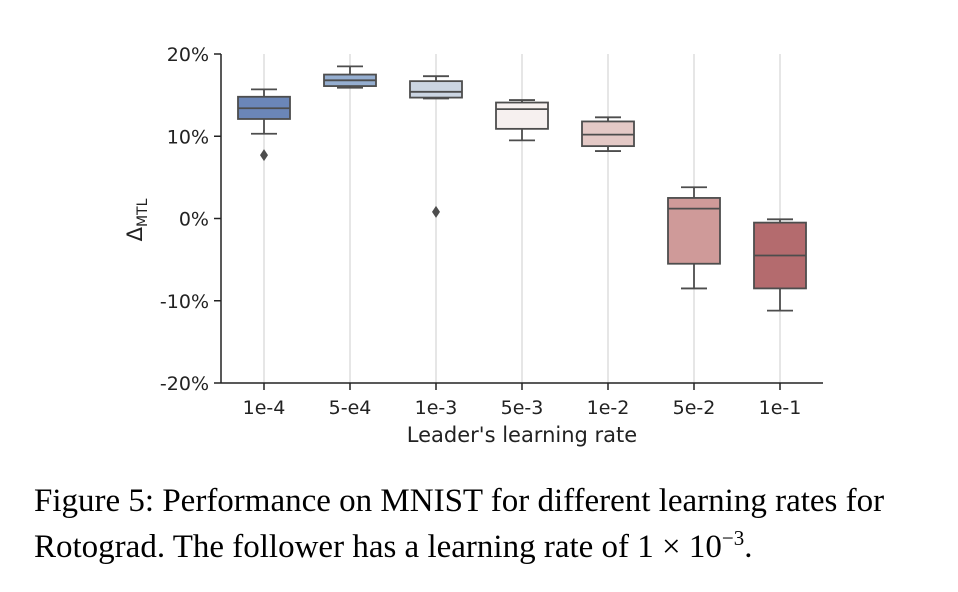  I want to click on x-tick-label: 1e-1, so click(780, 408).